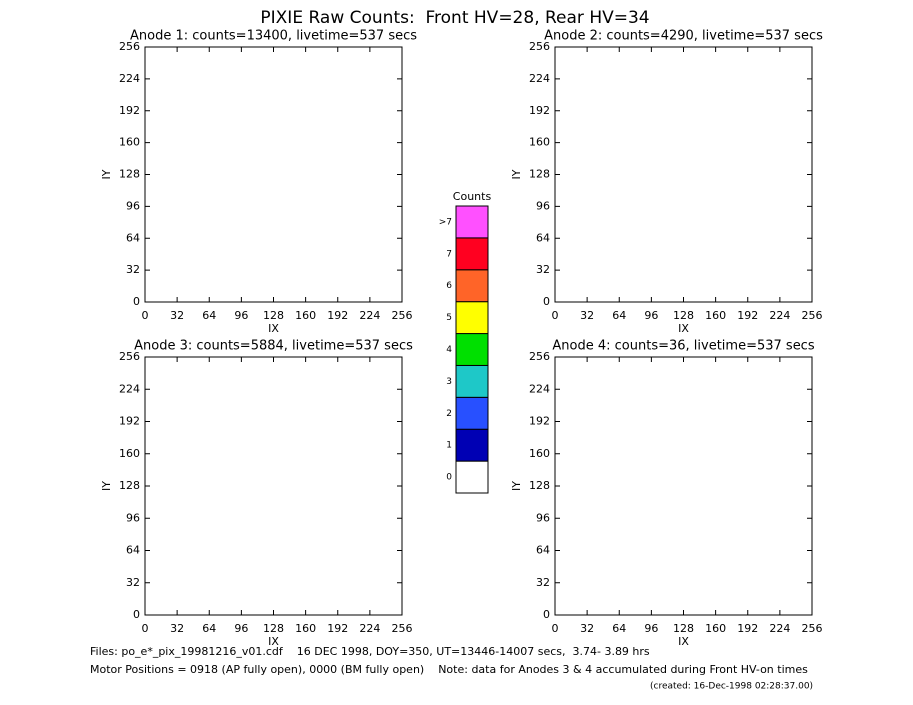 The image size is (913, 705). What do you see at coordinates (449, 382) in the screenshot?
I see `colorbar-label: 3` at bounding box center [449, 382].